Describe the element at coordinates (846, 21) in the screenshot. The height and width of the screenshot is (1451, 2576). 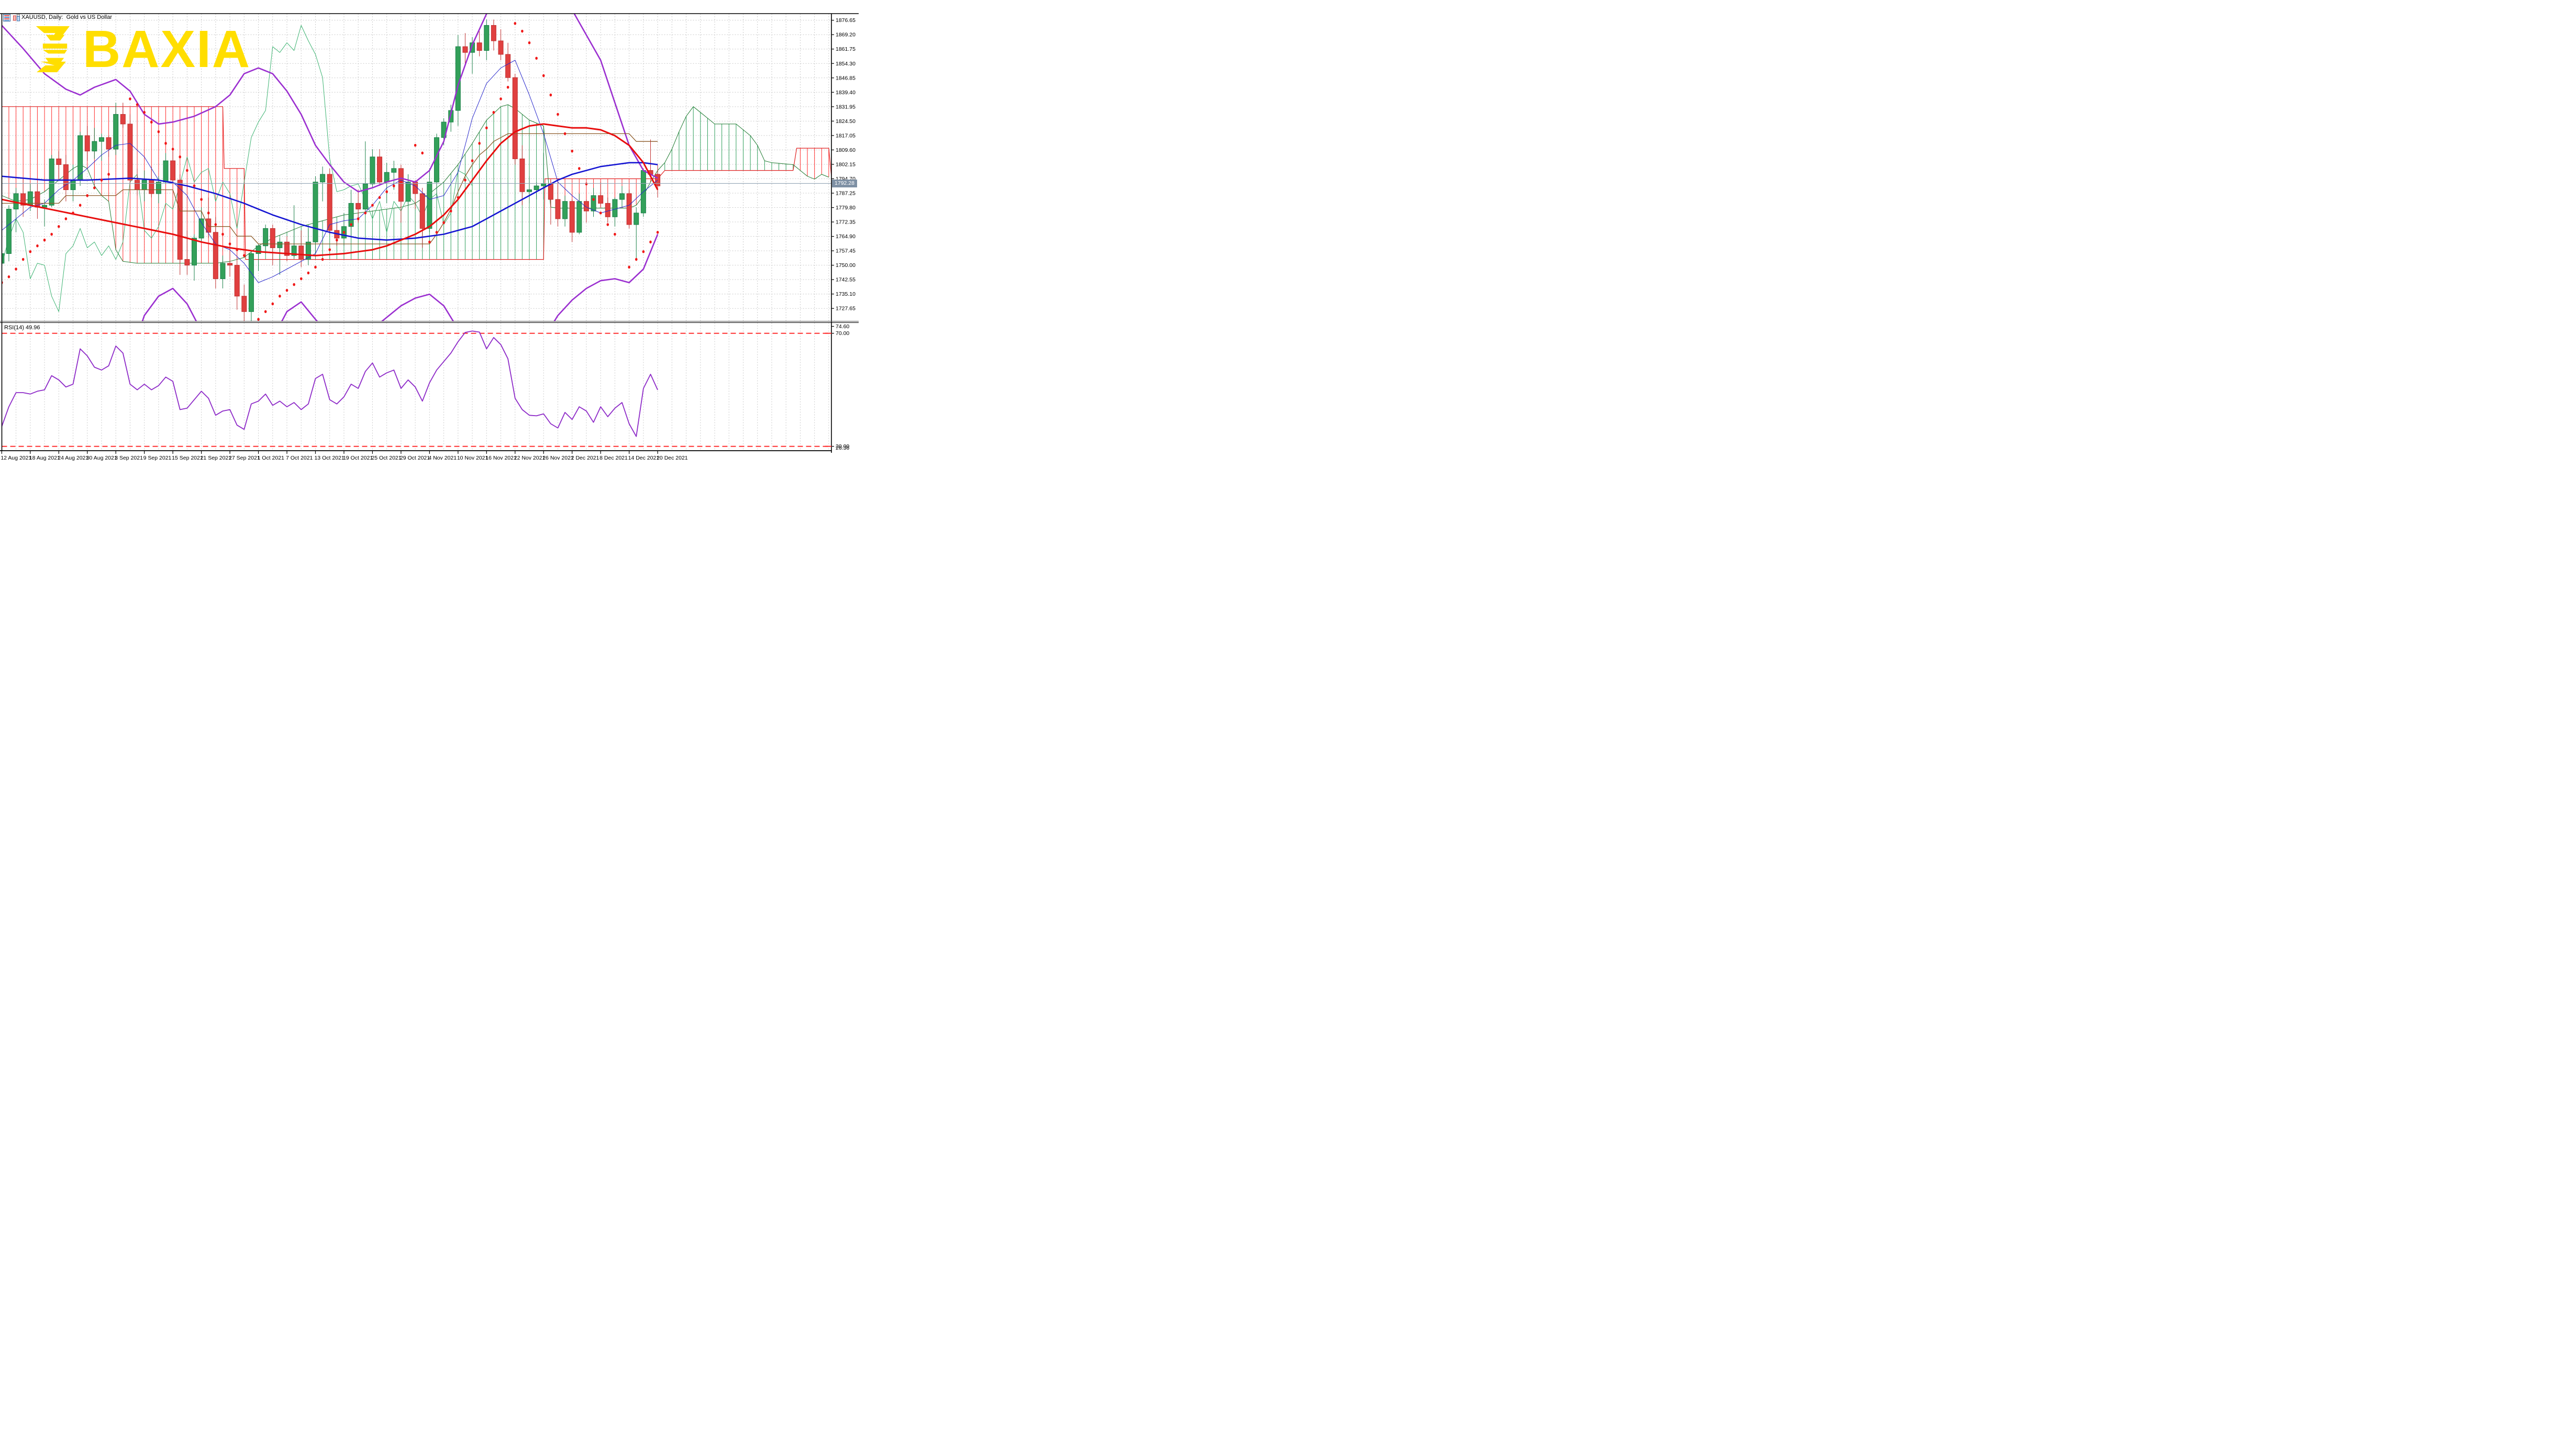
I see `price-tick-label: 1876.65` at that location.